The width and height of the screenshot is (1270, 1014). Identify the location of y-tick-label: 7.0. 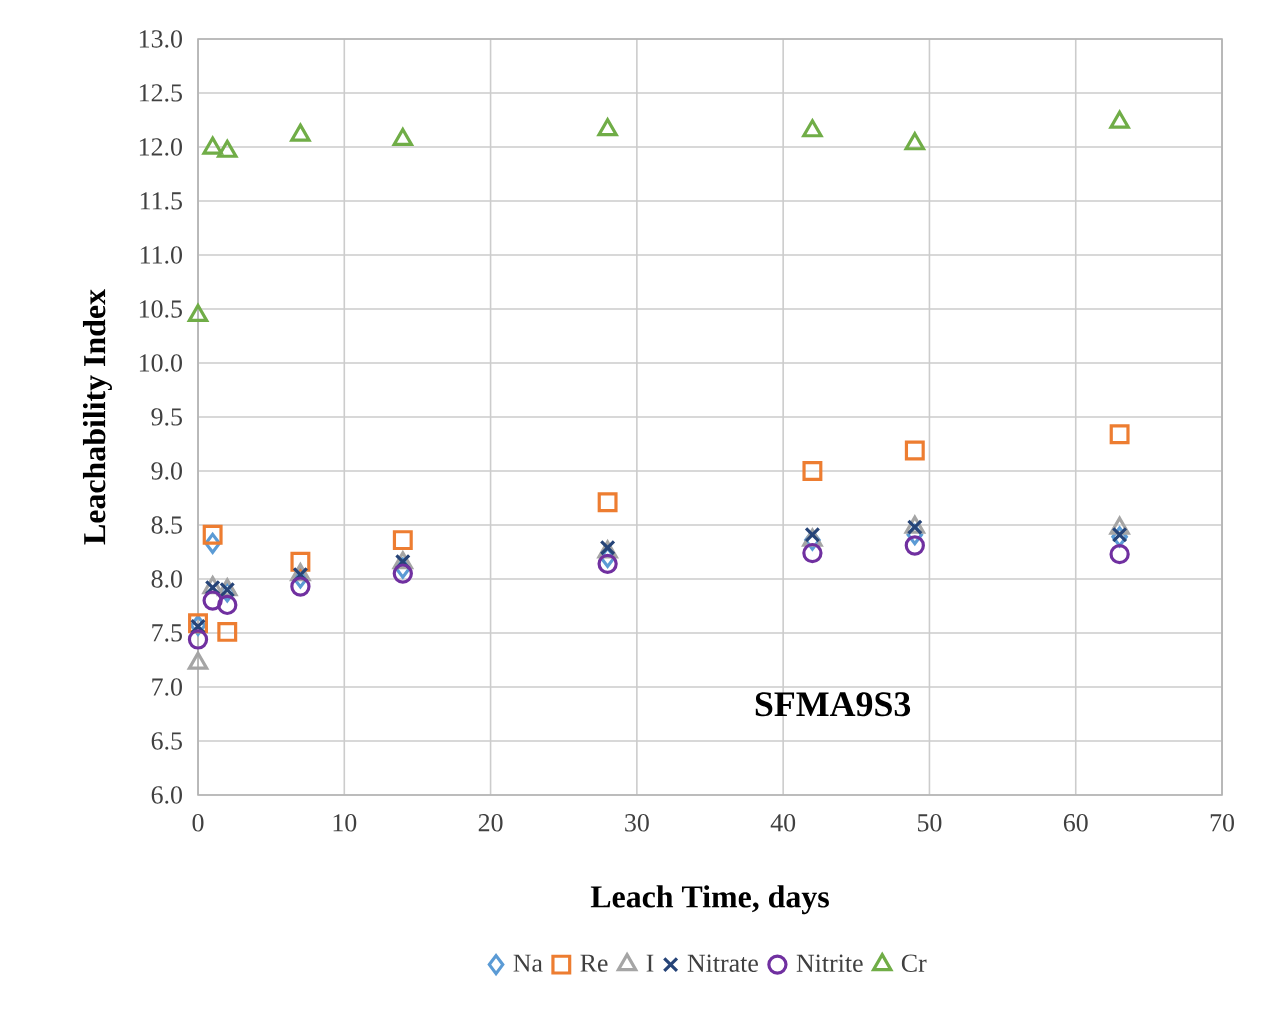
(167, 687).